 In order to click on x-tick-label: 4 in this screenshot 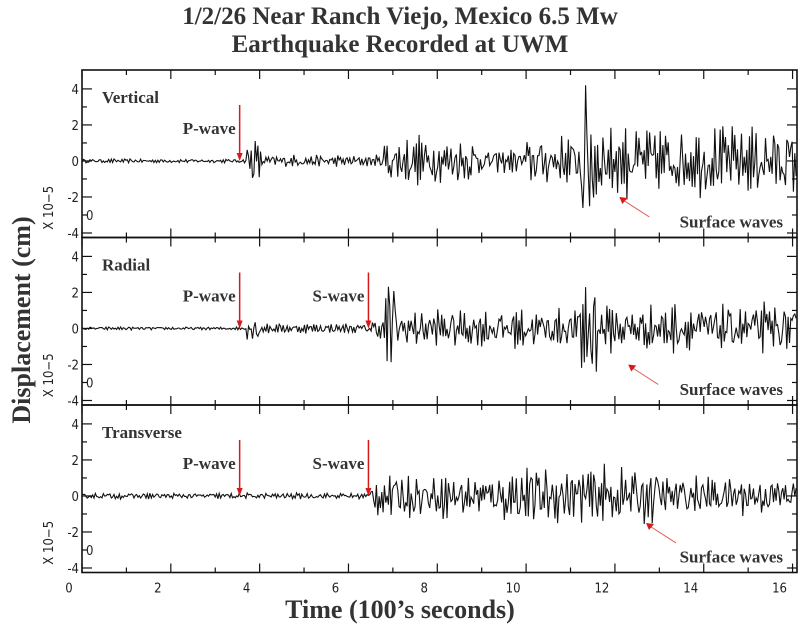, I will do `click(246, 589)`.